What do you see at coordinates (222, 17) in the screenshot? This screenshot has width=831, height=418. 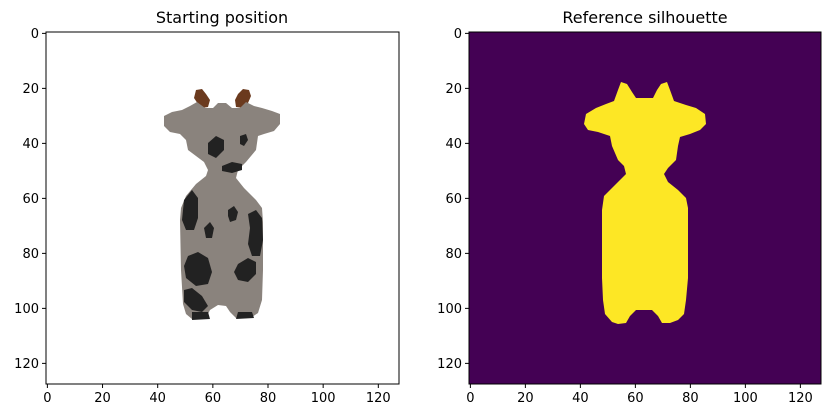 I see `panel-title: Starting position` at bounding box center [222, 17].